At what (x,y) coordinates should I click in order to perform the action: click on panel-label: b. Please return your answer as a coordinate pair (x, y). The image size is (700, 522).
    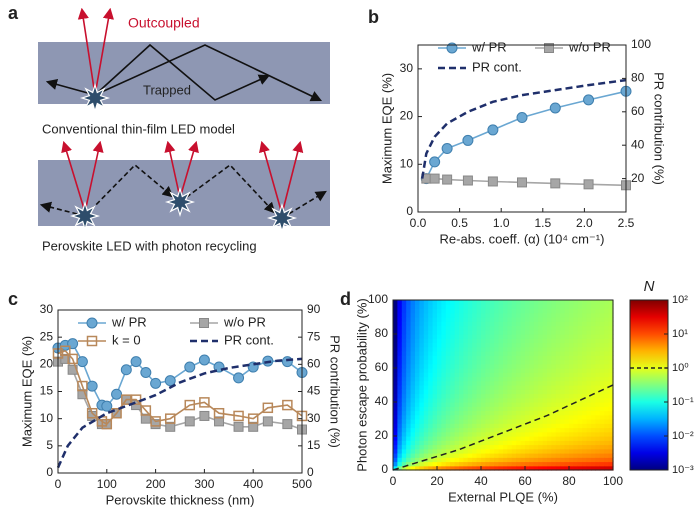
    Looking at the image, I should click on (373, 17).